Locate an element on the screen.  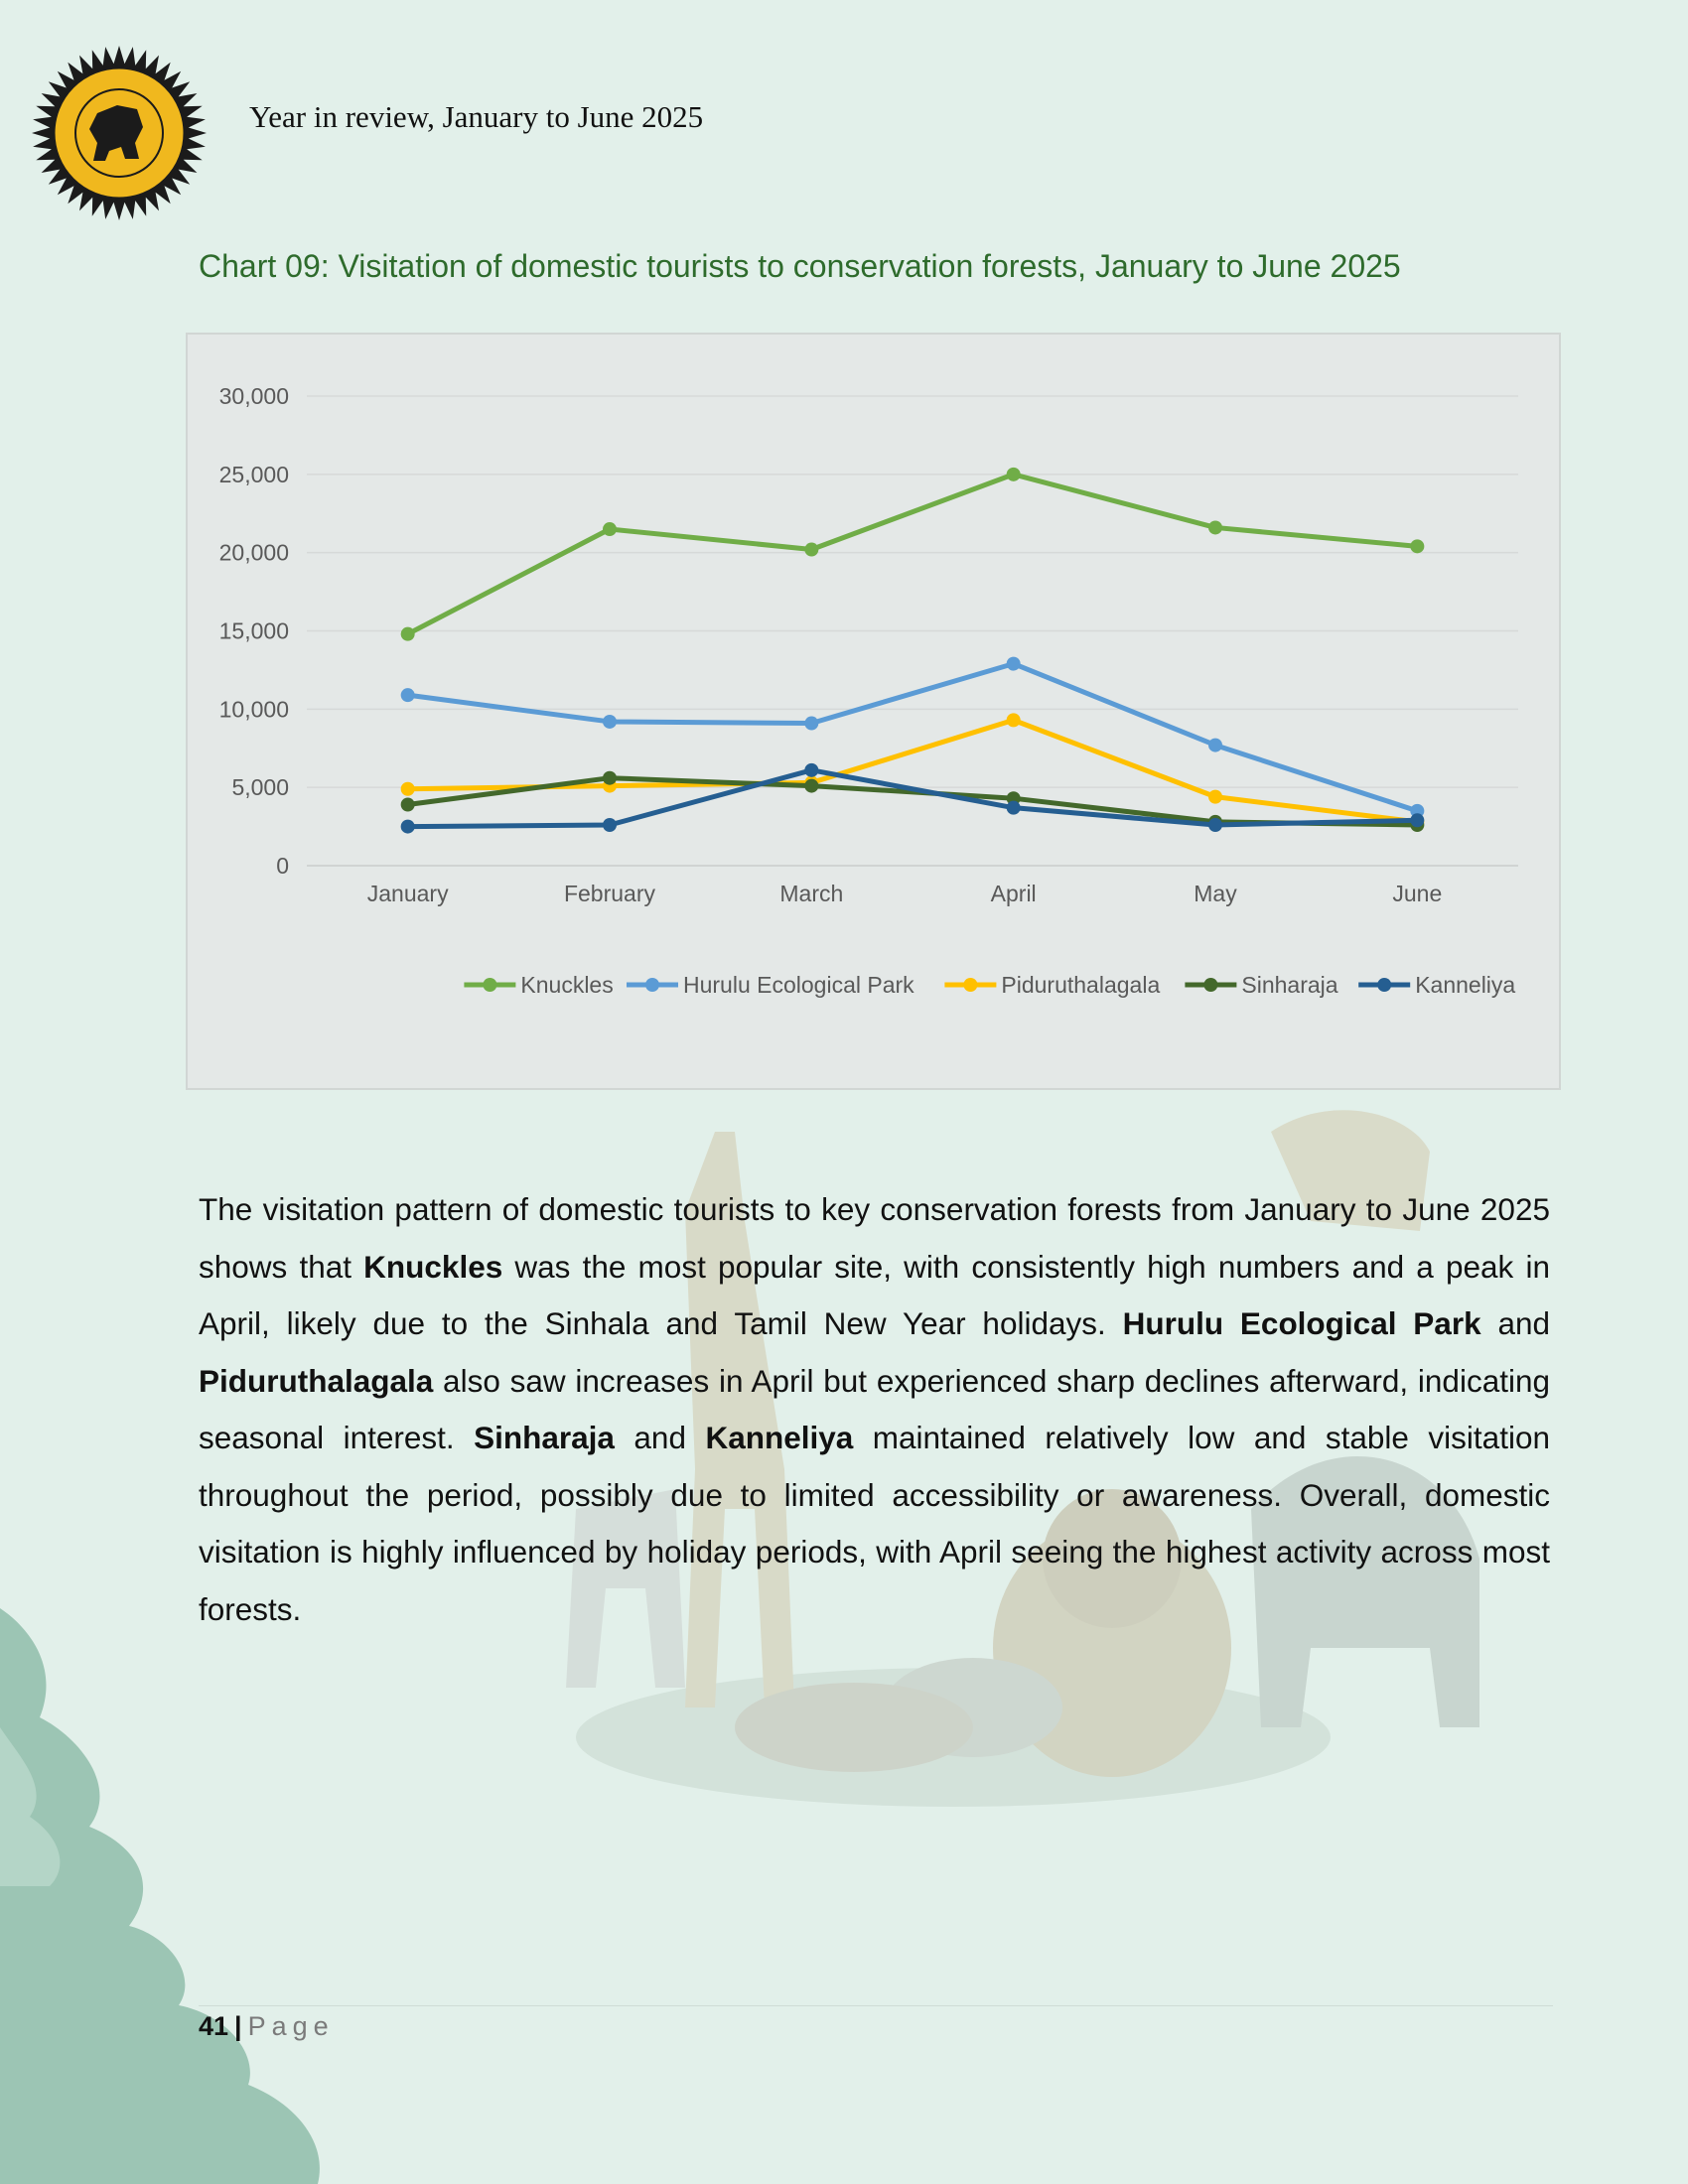
legend-item: Hurulu Ecological Park is located at coordinates (770, 985).